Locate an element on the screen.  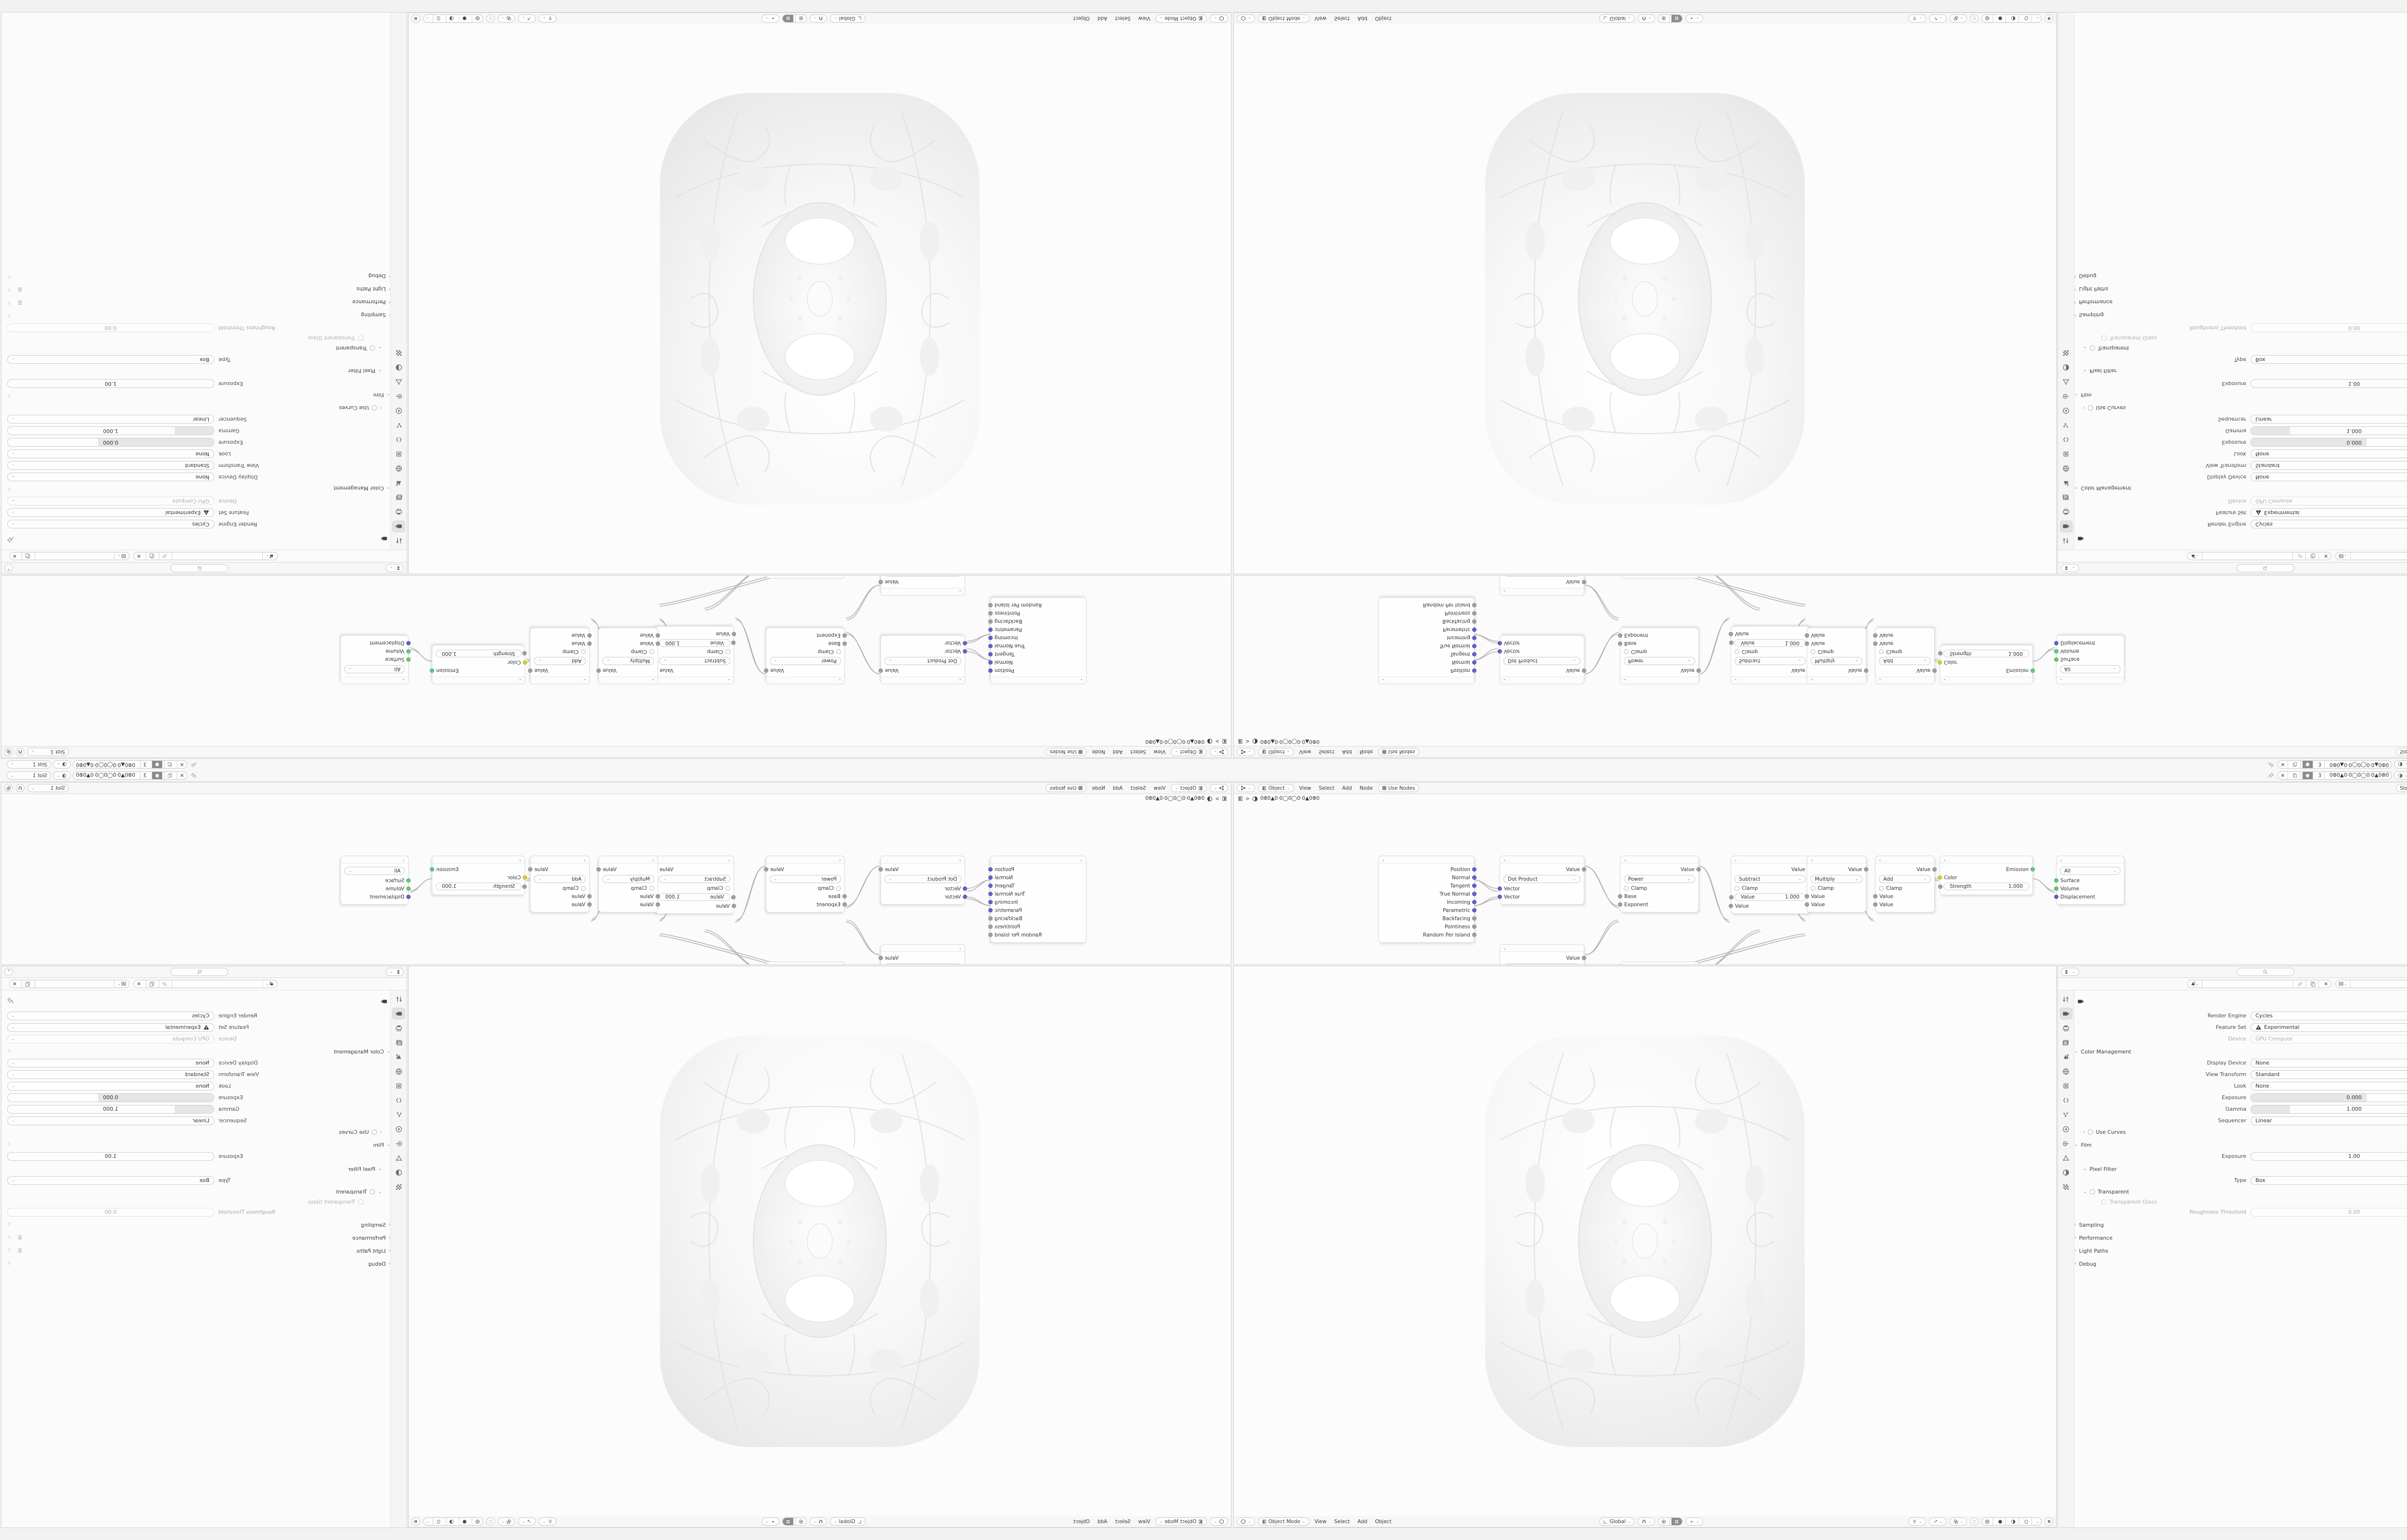
node-node-menu: Node is located at coordinates (1366, 752).